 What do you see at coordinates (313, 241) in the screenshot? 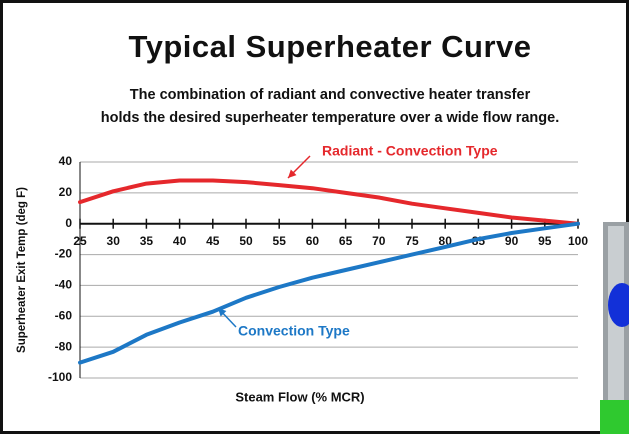
I see `x-tick-label: 60` at bounding box center [313, 241].